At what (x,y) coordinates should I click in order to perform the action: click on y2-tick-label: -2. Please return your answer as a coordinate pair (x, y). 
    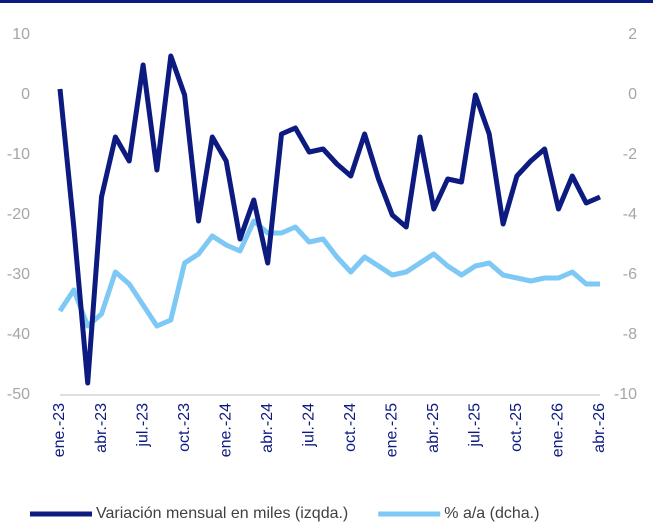
    Looking at the image, I should click on (630, 154).